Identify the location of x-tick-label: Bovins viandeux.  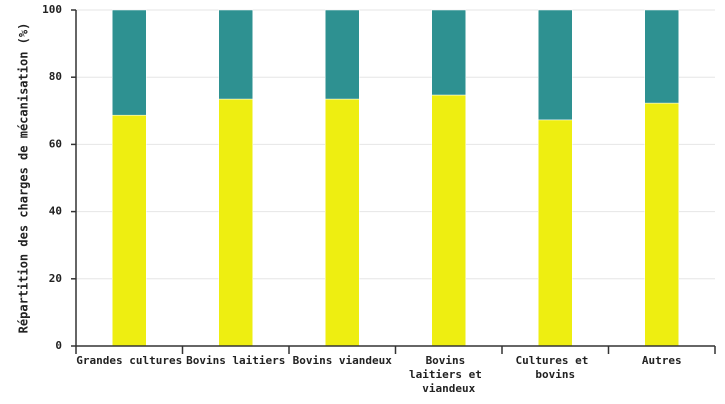
(343, 360).